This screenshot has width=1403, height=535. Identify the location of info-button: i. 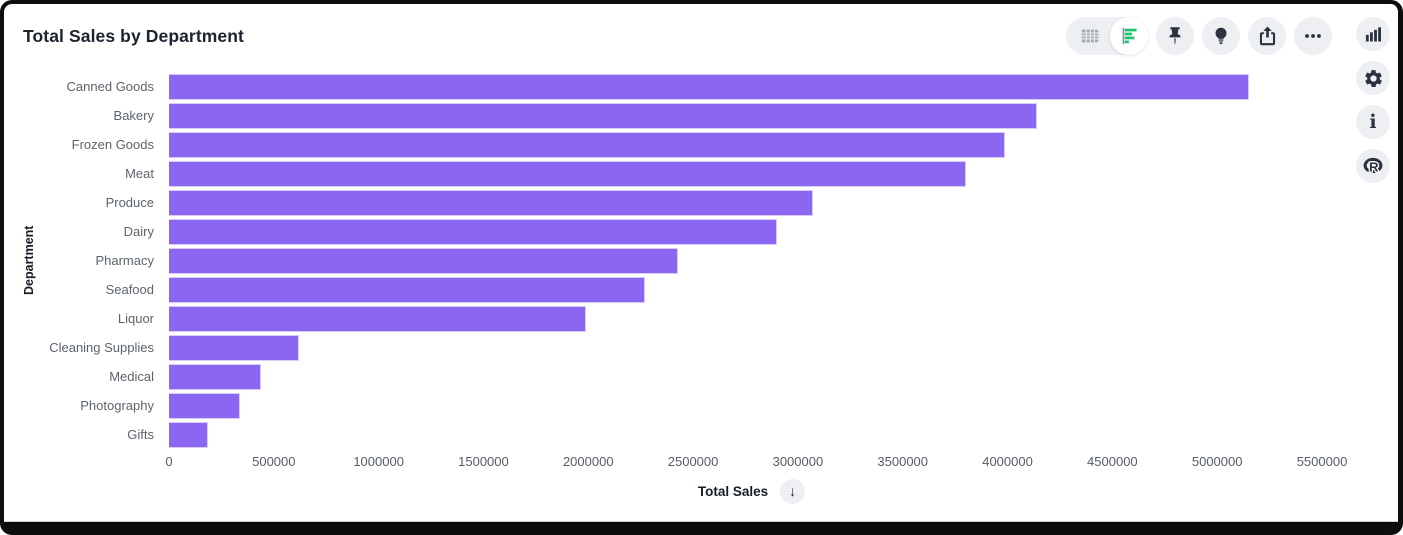
(1373, 122).